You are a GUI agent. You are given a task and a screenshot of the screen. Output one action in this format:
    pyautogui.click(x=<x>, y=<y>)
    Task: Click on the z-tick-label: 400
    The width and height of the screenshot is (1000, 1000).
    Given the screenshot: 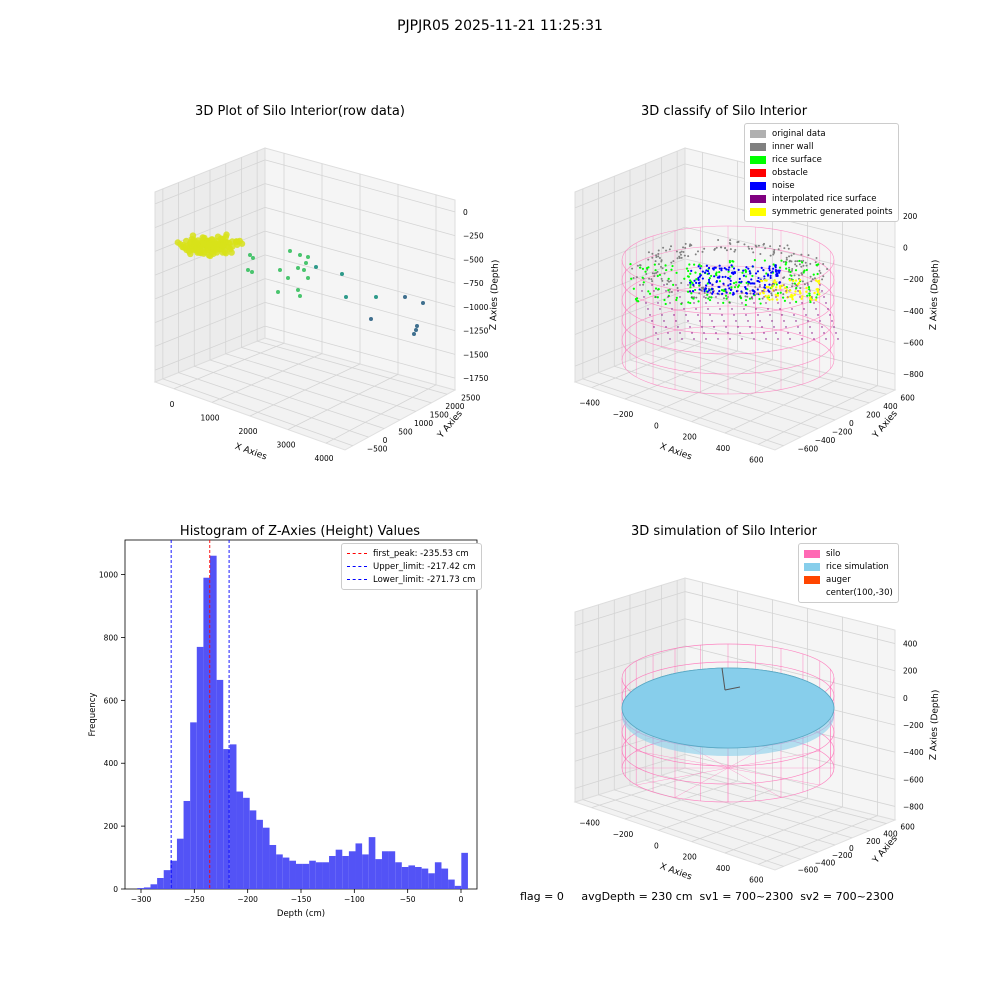 What is the action you would take?
    pyautogui.click(x=910, y=644)
    